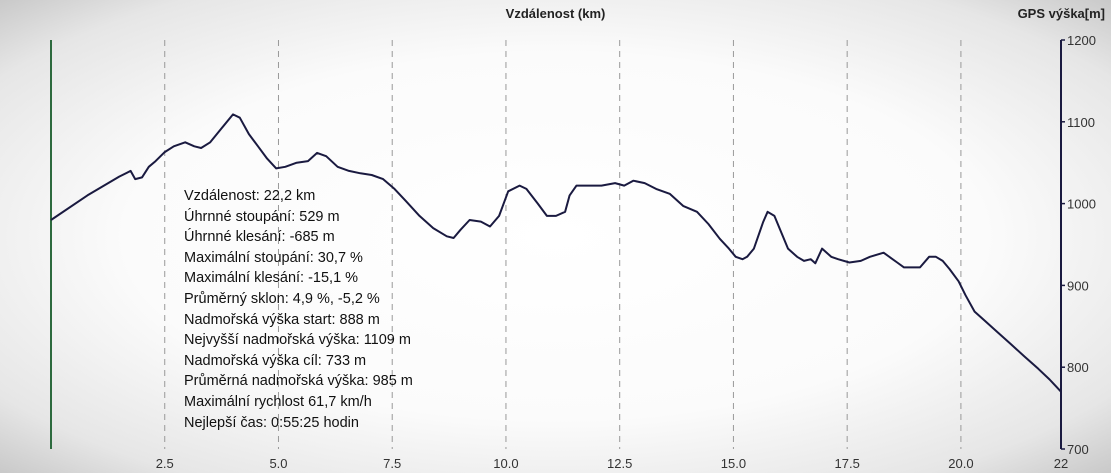 This screenshot has width=1111, height=473. What do you see at coordinates (1061, 13) in the screenshot?
I see `y-axis-title: GPS výška[m]` at bounding box center [1061, 13].